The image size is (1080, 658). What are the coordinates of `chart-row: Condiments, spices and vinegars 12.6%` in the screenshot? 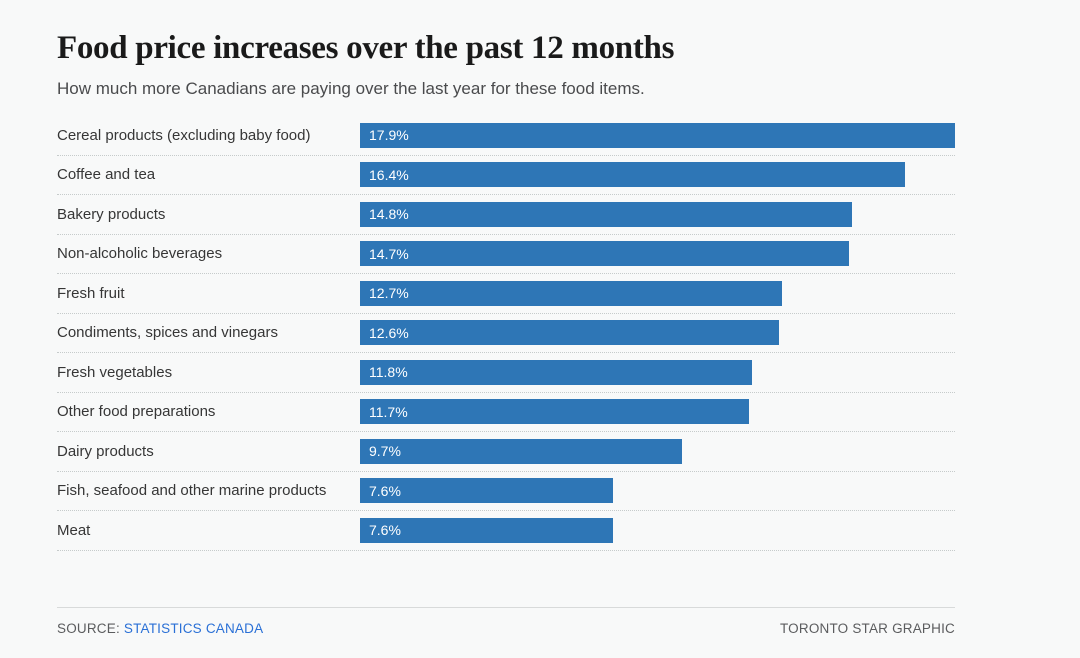 It's located at (506, 333).